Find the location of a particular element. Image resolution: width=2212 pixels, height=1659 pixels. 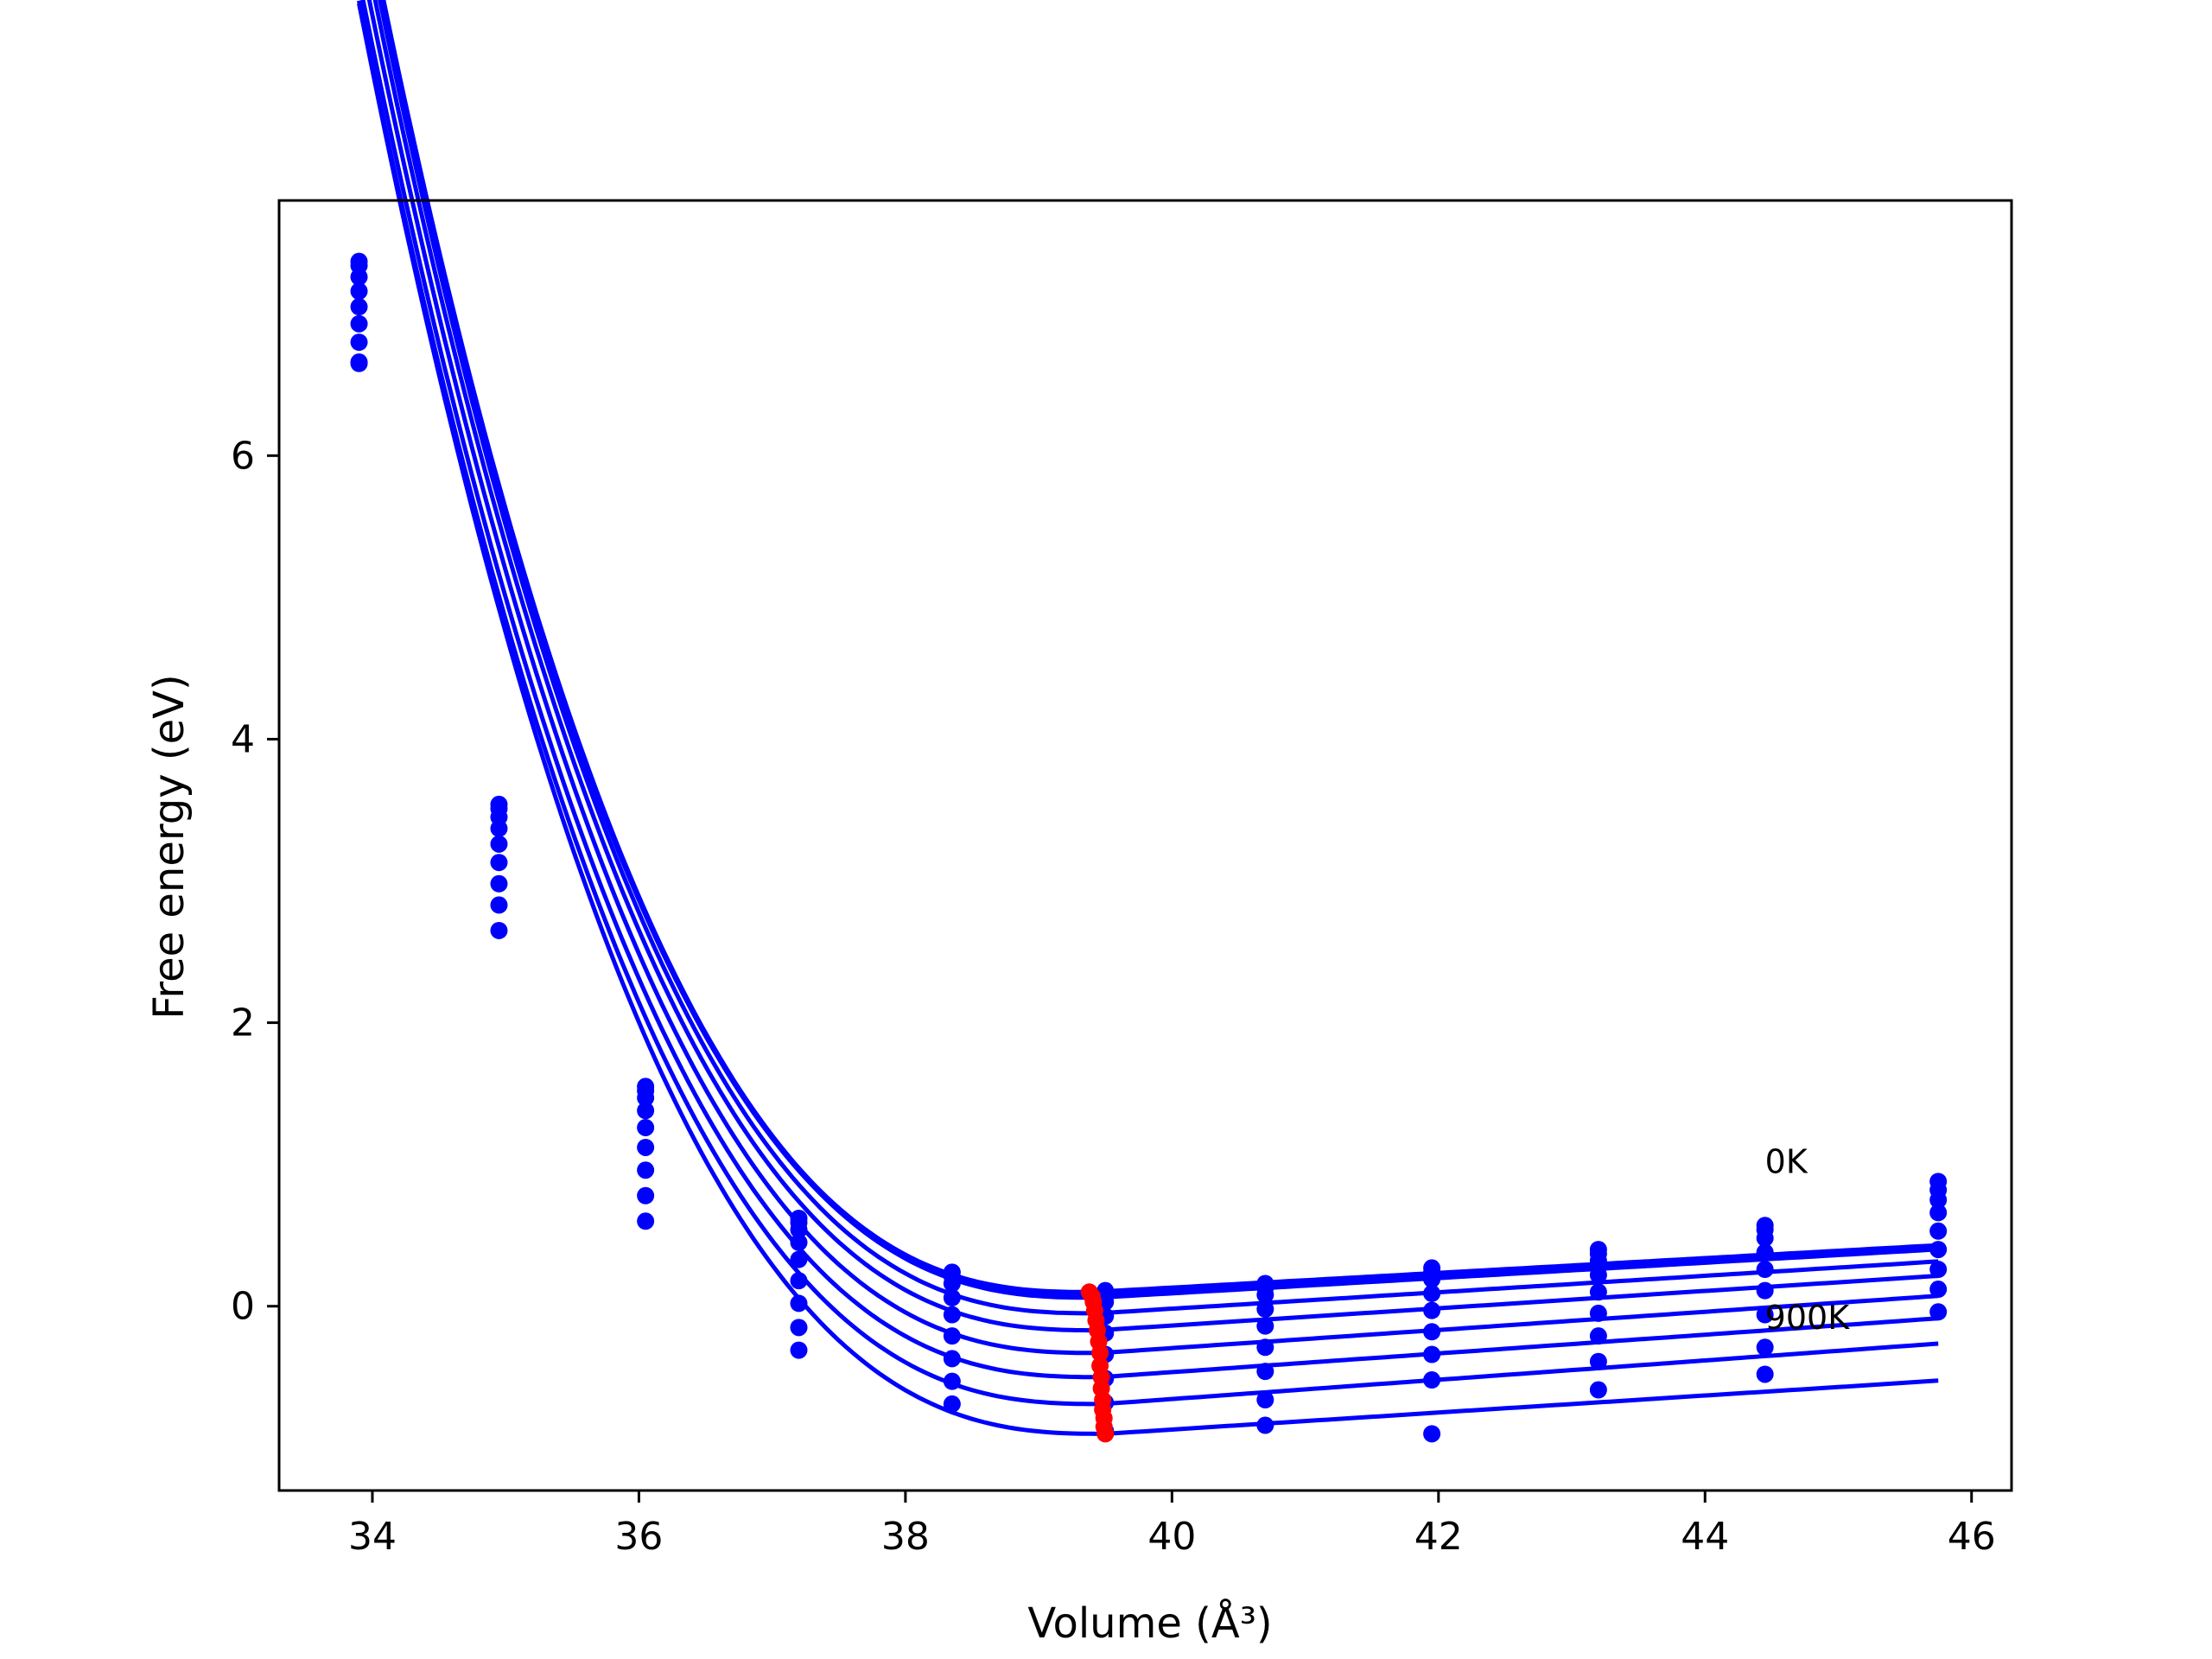

x-tick-label: 42 is located at coordinates (1438, 1537).